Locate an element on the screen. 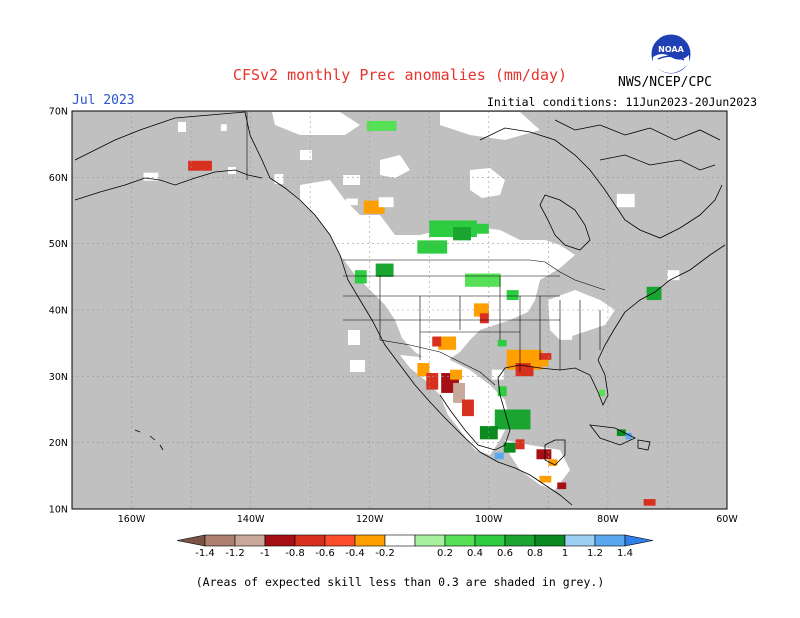  colorbar-label: 0.8 is located at coordinates (535, 553).